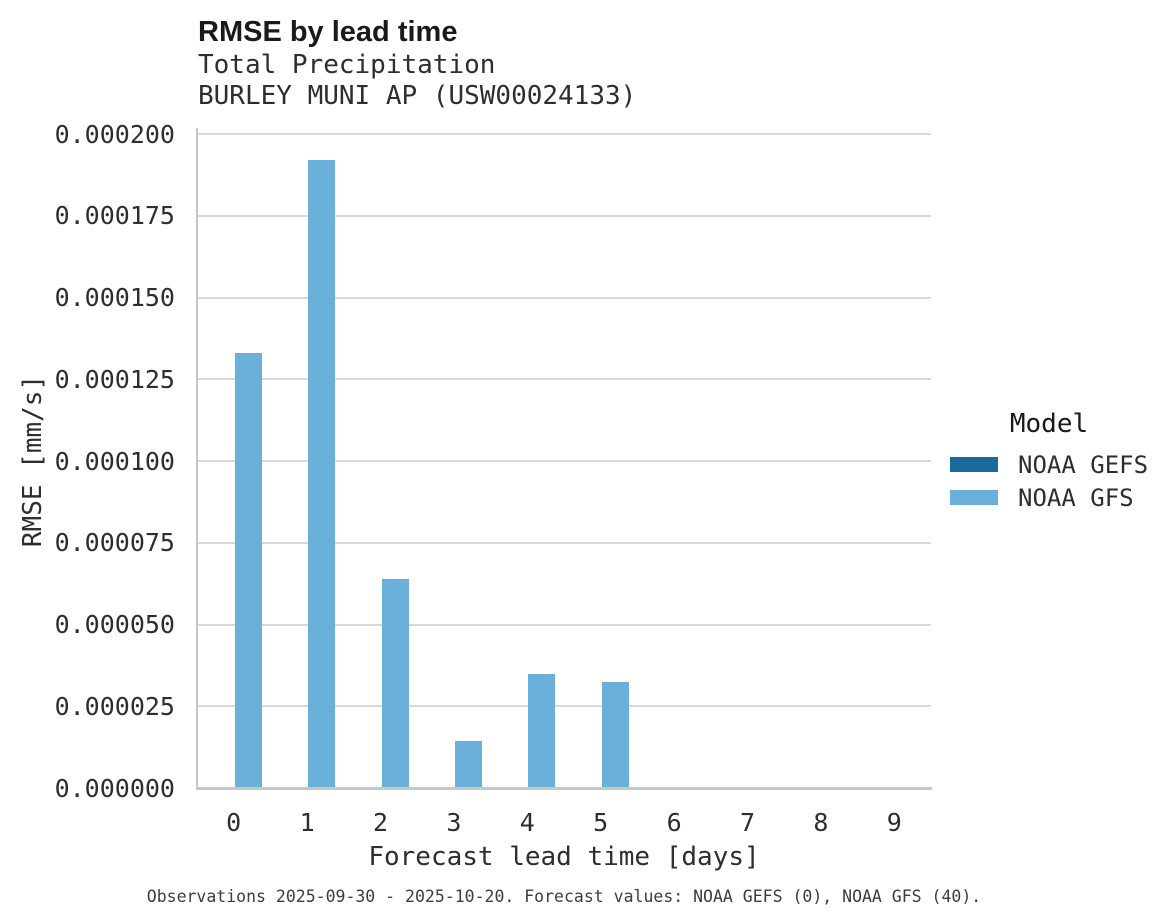 This screenshot has height=924, width=1172. I want to click on y-tick-label: 0.000025, so click(114, 706).